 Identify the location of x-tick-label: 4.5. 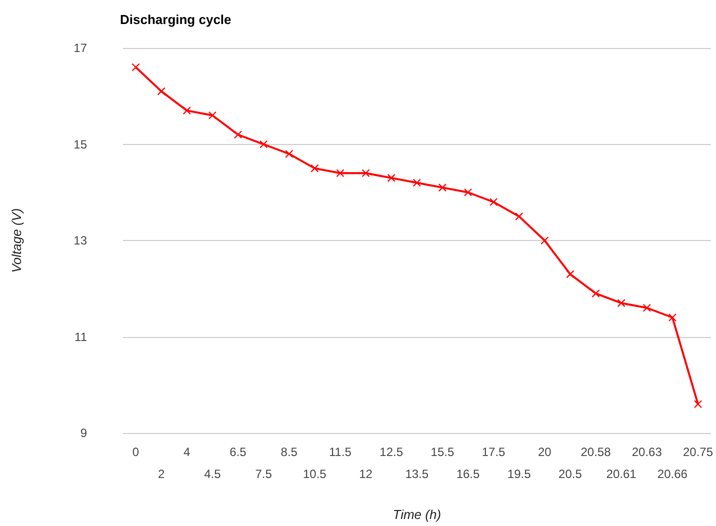
(213, 474).